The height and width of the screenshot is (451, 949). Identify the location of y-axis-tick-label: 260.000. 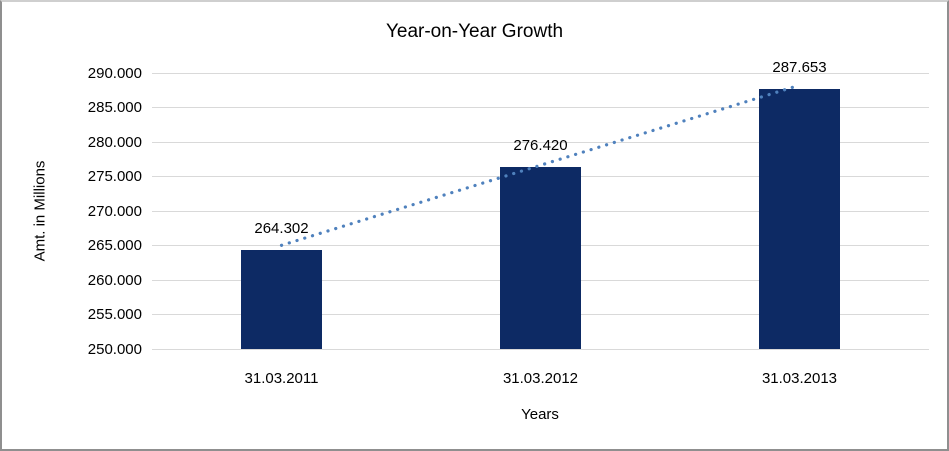
(114, 280).